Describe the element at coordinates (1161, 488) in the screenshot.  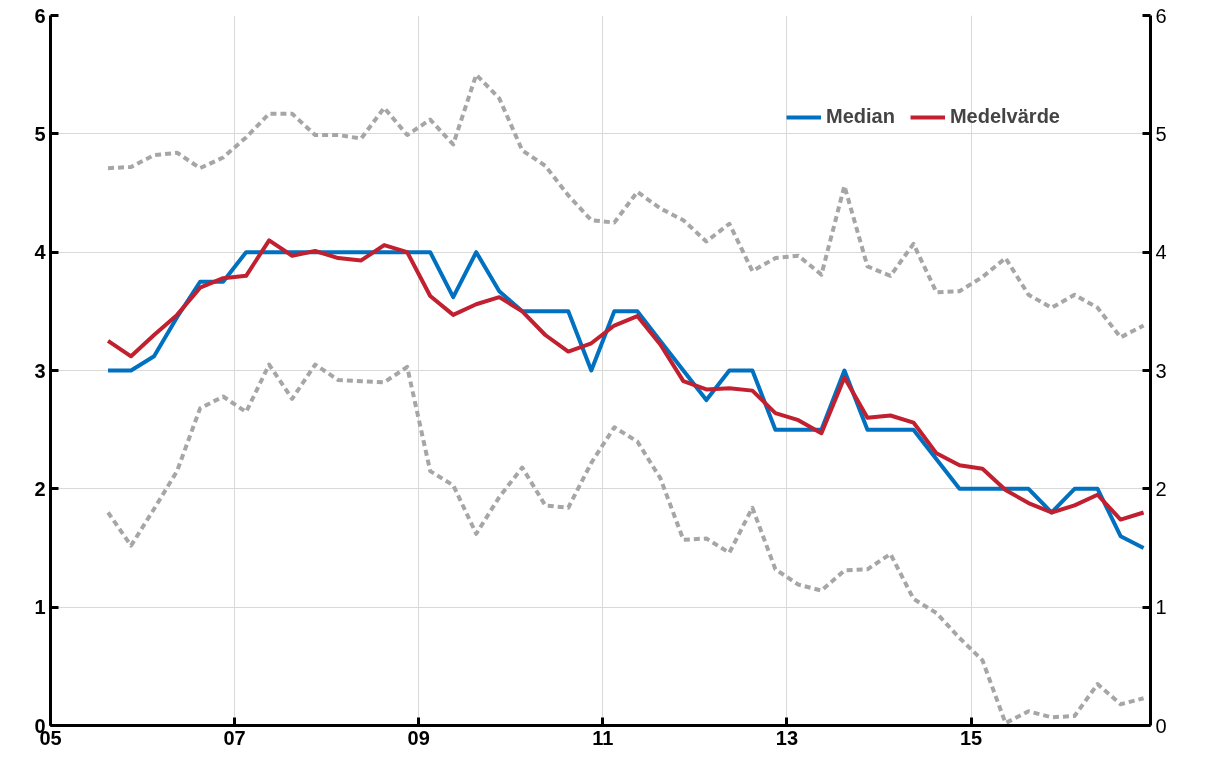
I see `y2-tick-label: 2` at that location.